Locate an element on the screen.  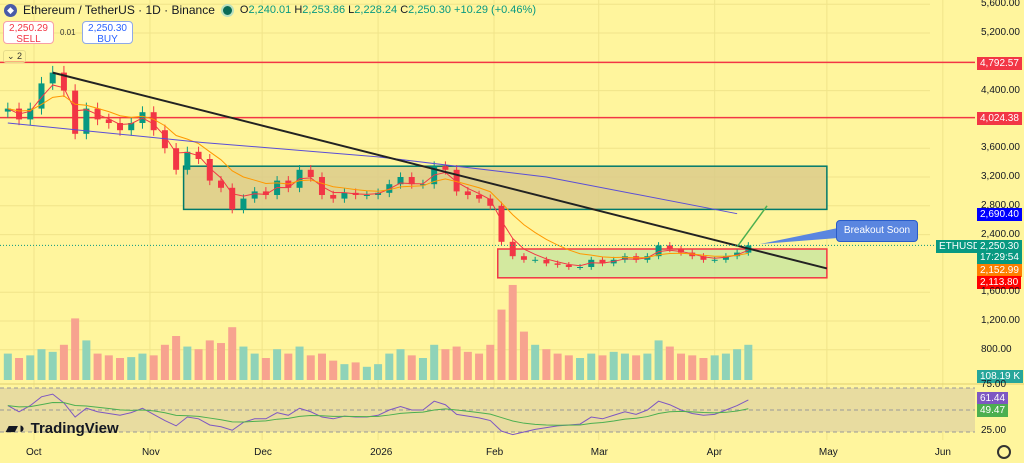
price-tick: 800.00 is located at coordinates (996, 349).